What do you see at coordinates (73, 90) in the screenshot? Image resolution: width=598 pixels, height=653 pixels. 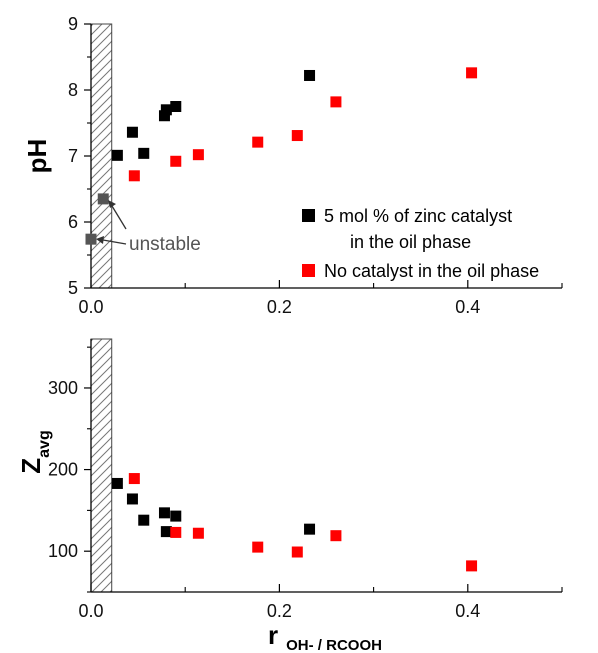 I see `y-tick-label: 8` at bounding box center [73, 90].